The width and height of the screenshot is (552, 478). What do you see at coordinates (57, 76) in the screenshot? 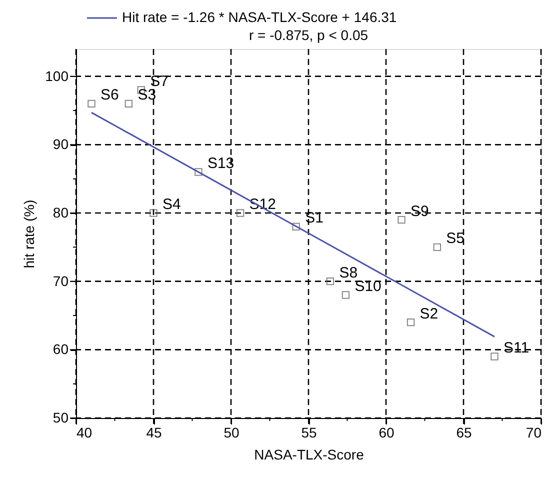
I see `y-tick-label: 100` at bounding box center [57, 76].